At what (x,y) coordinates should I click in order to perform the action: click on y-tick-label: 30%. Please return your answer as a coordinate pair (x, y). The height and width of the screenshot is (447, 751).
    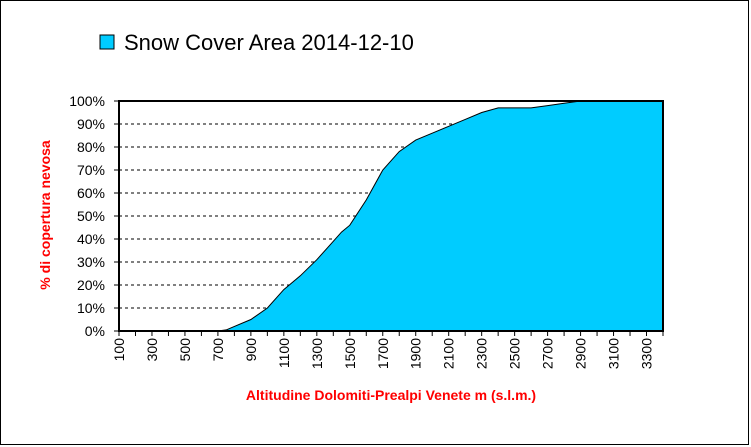
    Looking at the image, I should click on (91, 262).